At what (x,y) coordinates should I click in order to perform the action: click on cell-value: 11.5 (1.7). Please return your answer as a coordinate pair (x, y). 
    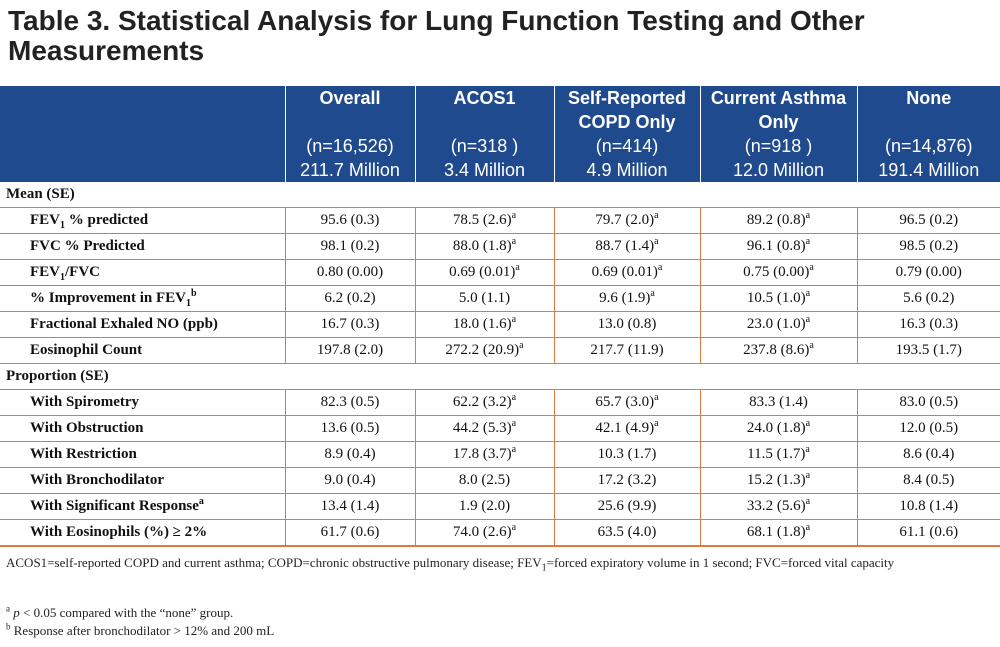
    Looking at the image, I should click on (776, 454).